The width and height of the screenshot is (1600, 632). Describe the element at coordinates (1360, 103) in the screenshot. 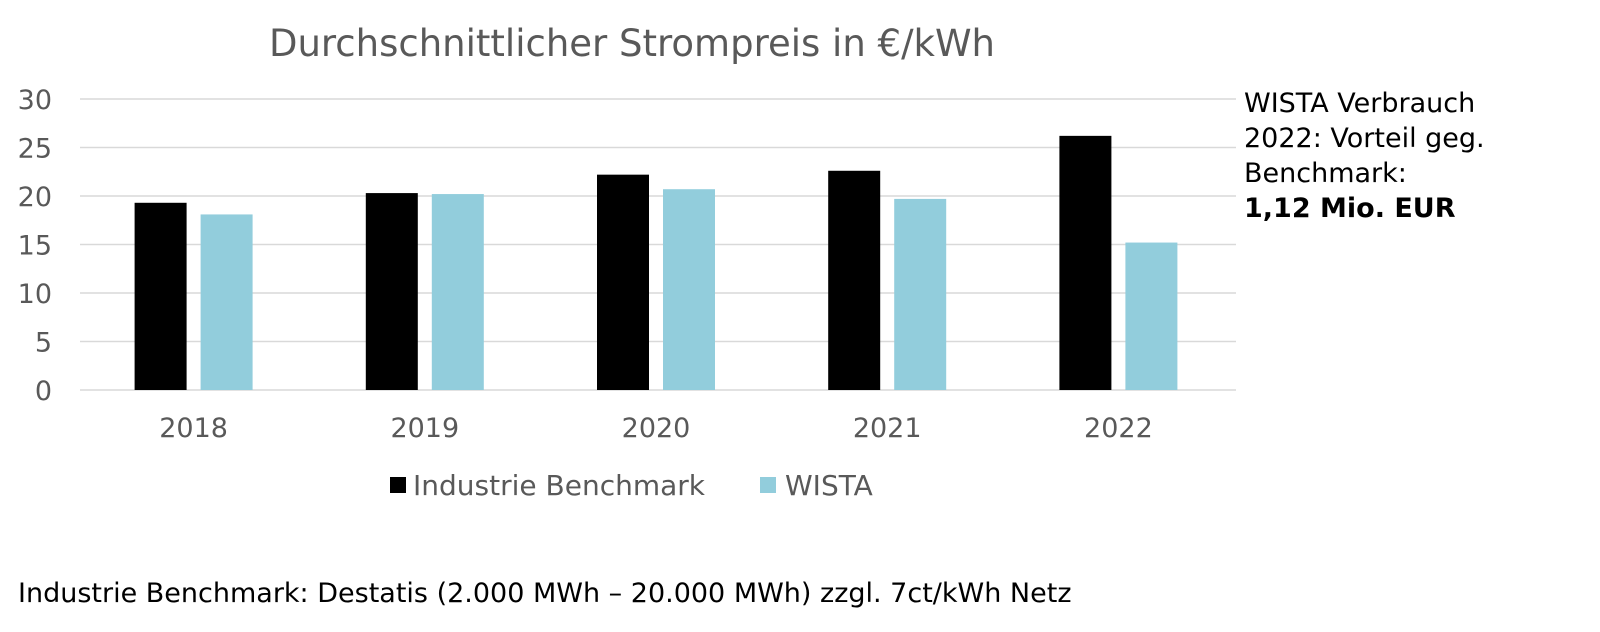

I see `annotation-line-1: WISTA Verbrauch` at that location.